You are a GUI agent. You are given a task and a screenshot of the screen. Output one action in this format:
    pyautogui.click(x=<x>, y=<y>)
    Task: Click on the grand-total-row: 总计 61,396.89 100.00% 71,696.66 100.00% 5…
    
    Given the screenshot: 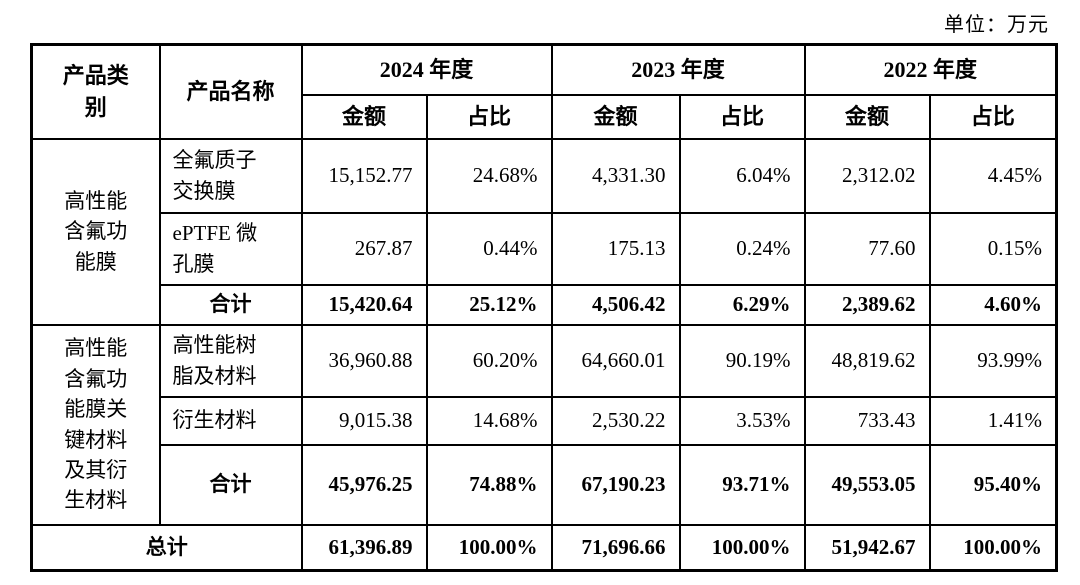 What is the action you would take?
    pyautogui.click(x=544, y=547)
    